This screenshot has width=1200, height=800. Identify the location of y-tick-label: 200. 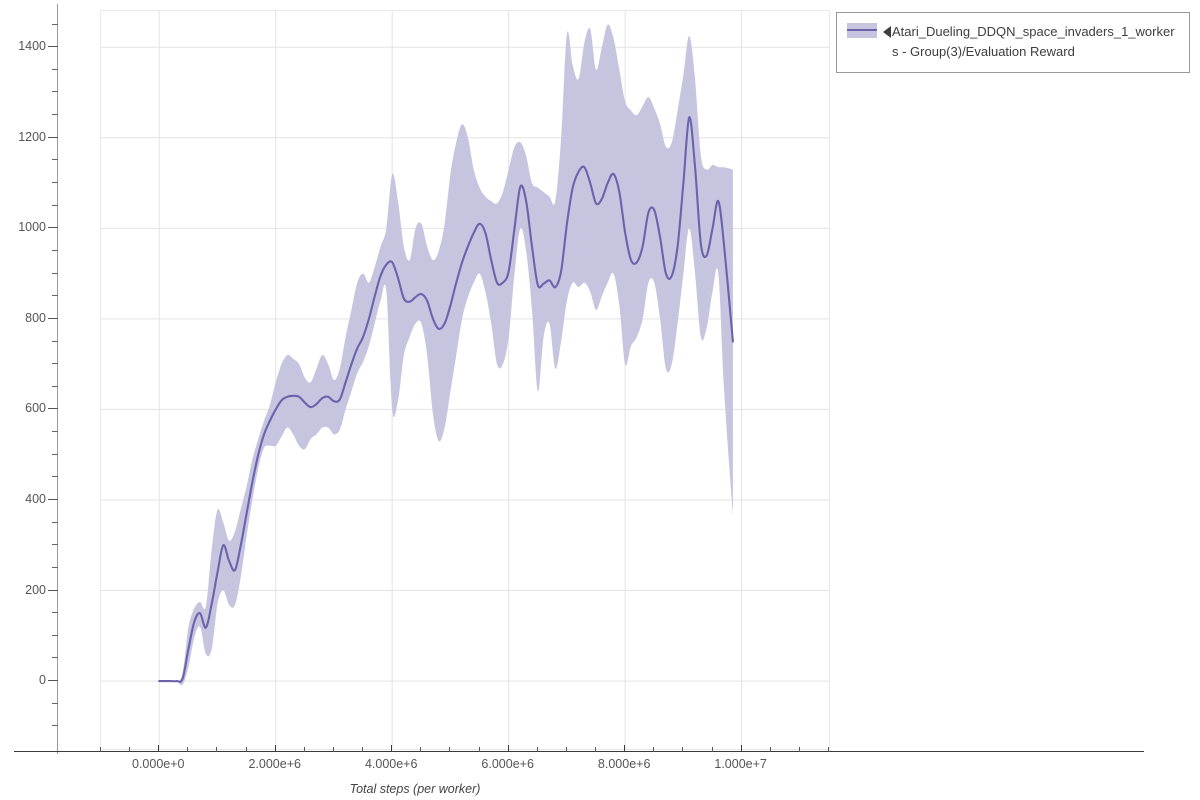
(35, 589).